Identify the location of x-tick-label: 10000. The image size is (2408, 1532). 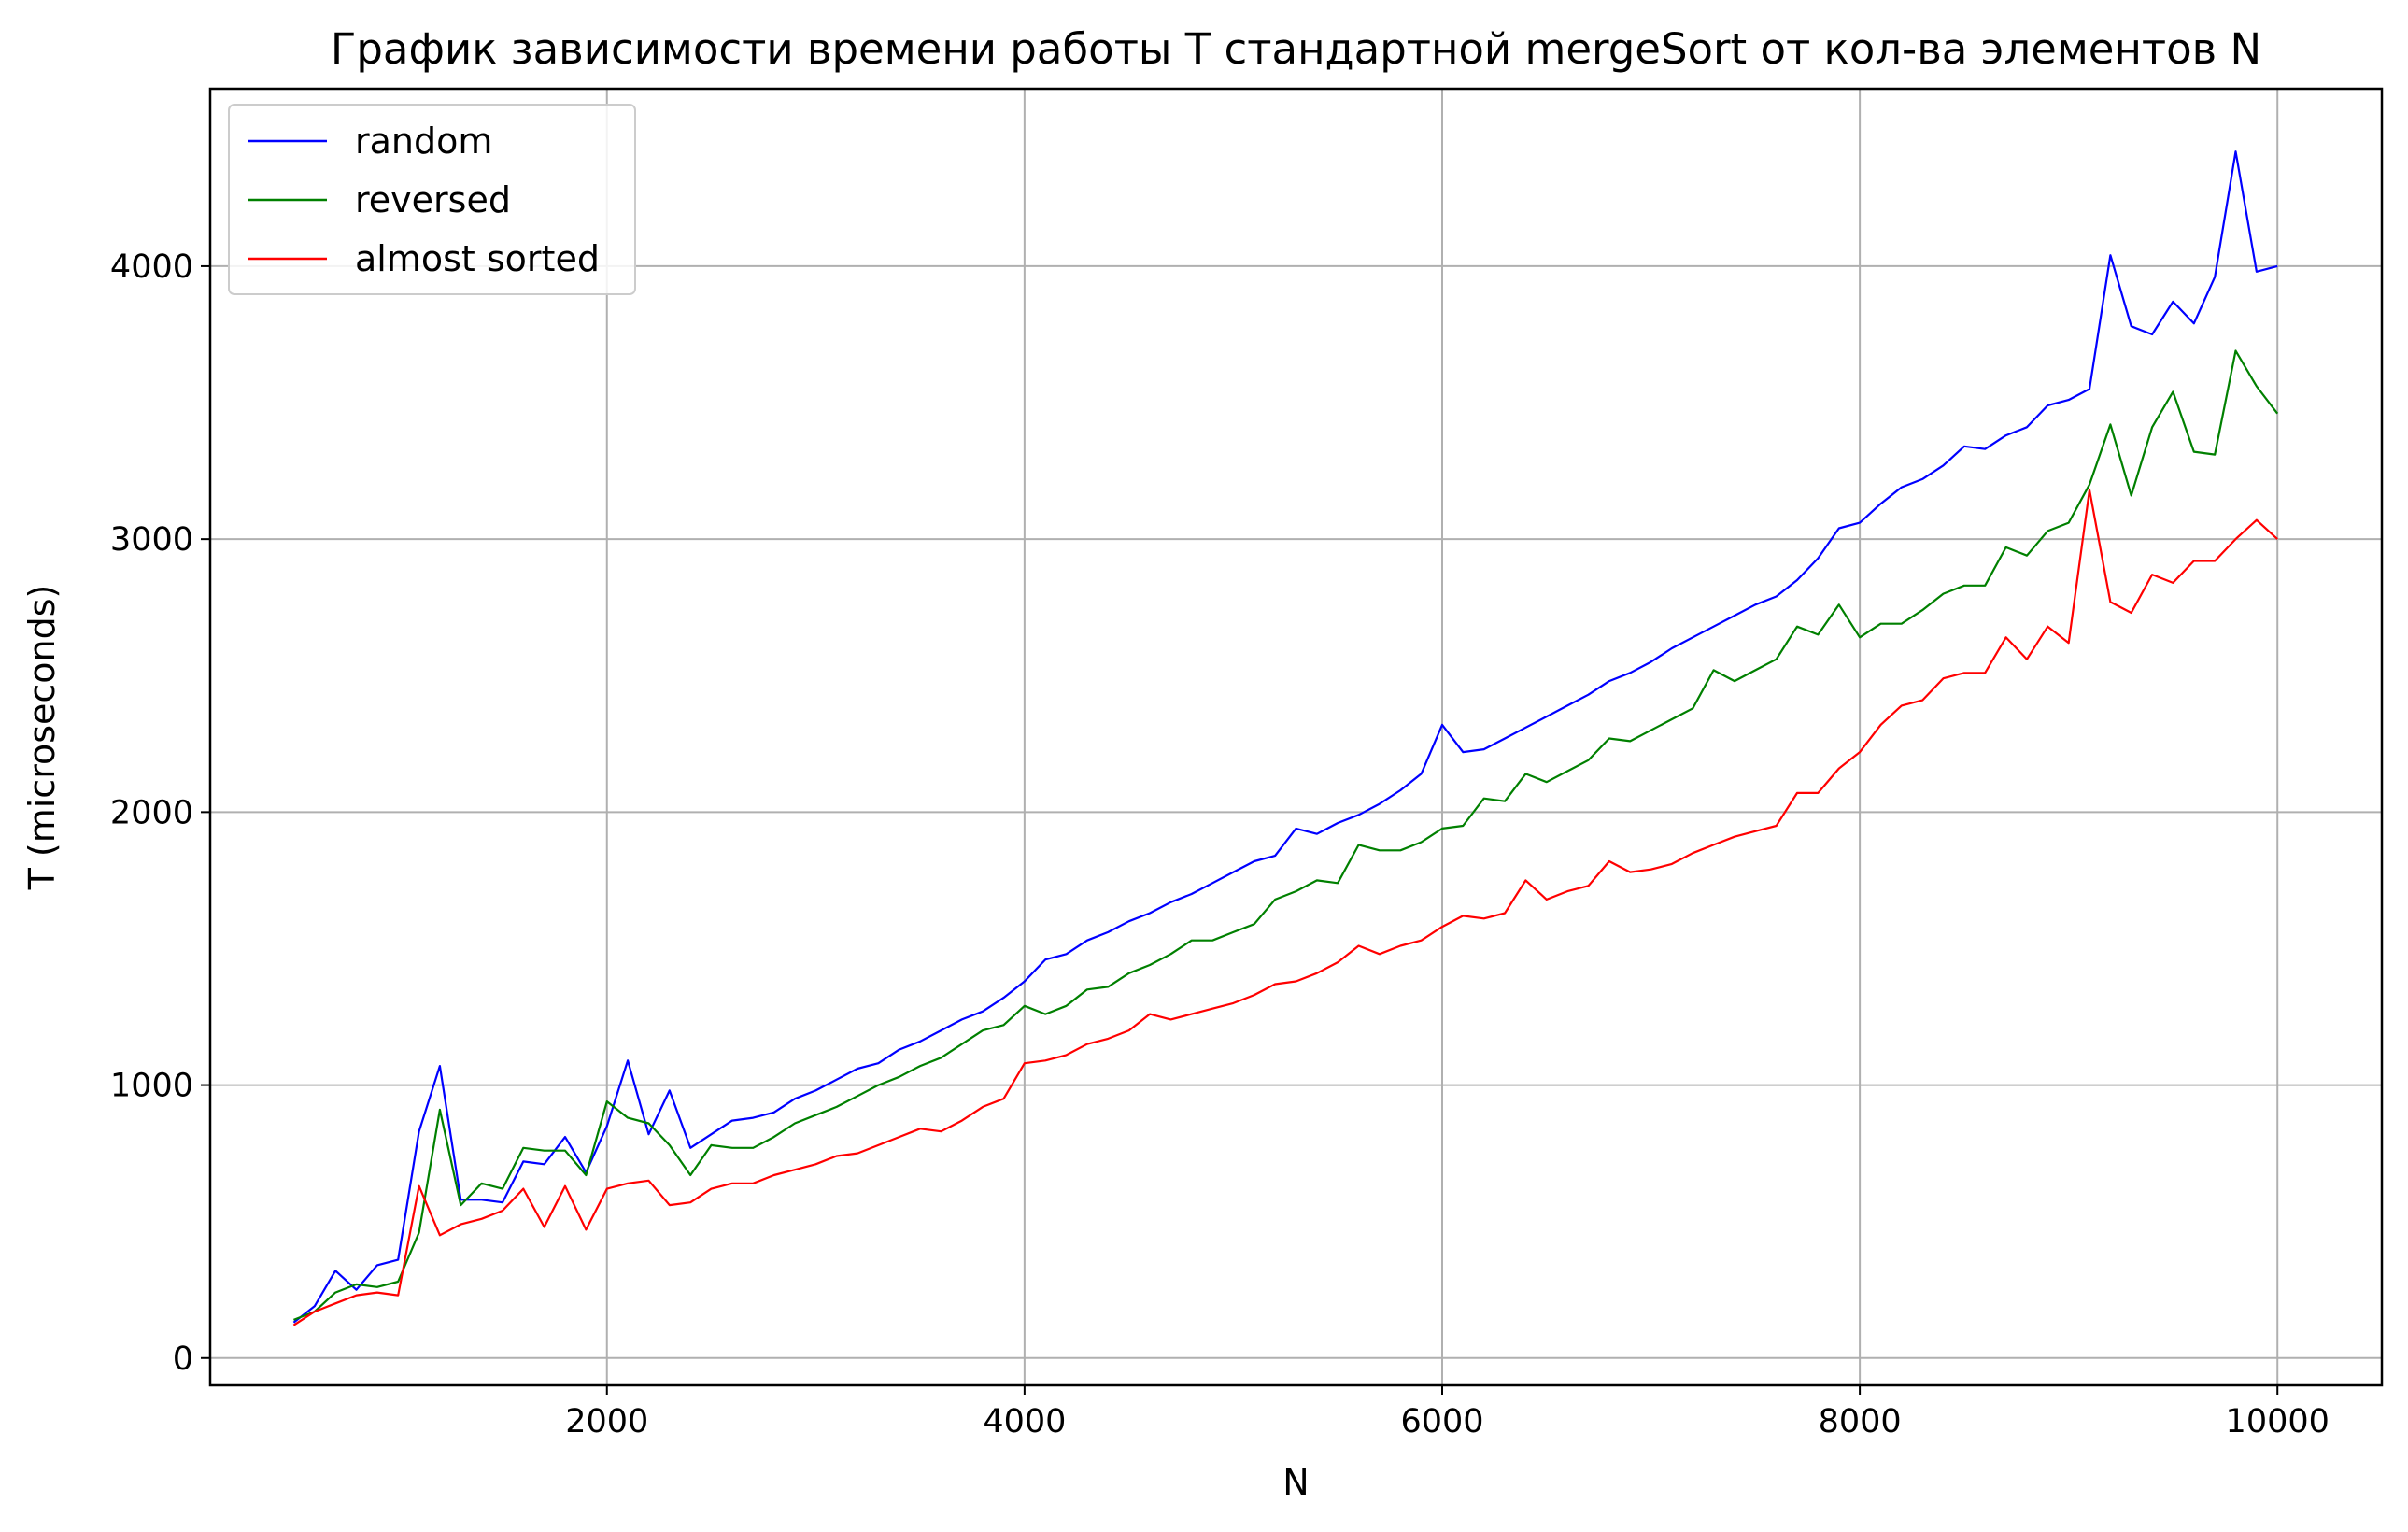
(2278, 1421).